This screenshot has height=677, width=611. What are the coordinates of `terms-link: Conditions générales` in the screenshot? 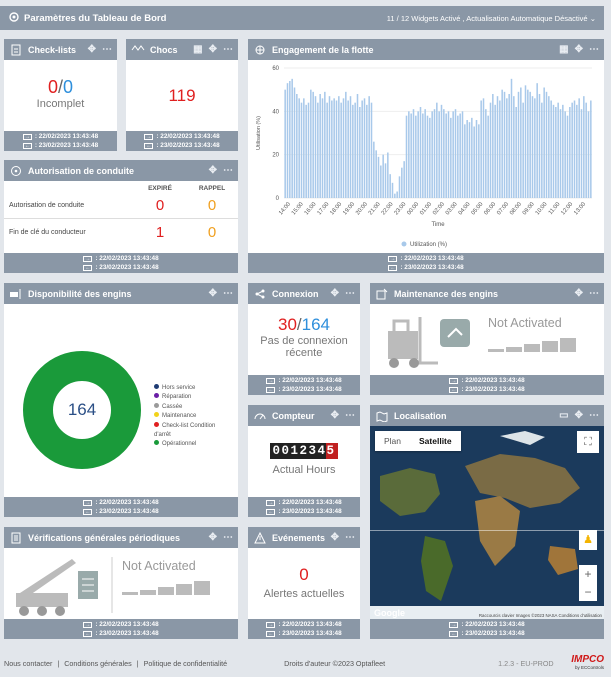 It's located at (98, 663).